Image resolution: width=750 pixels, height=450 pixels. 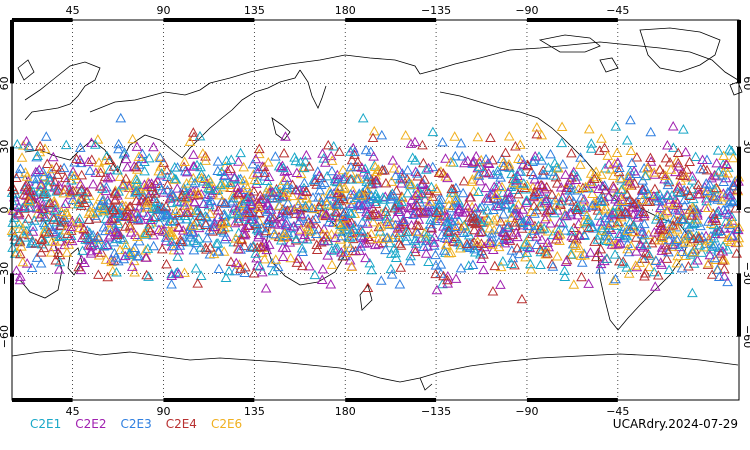 I want to click on frame-segment-right, so click(x=739, y=52).